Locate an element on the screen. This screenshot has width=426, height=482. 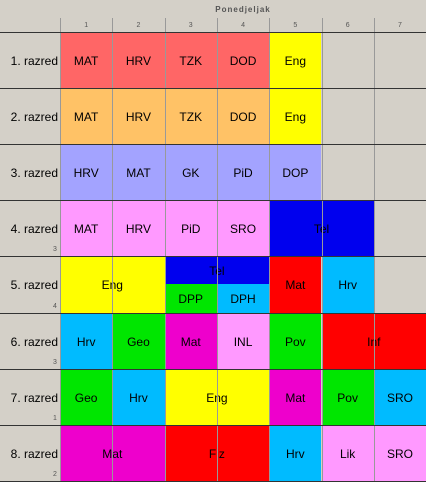
period-header: 5 is located at coordinates (295, 25).